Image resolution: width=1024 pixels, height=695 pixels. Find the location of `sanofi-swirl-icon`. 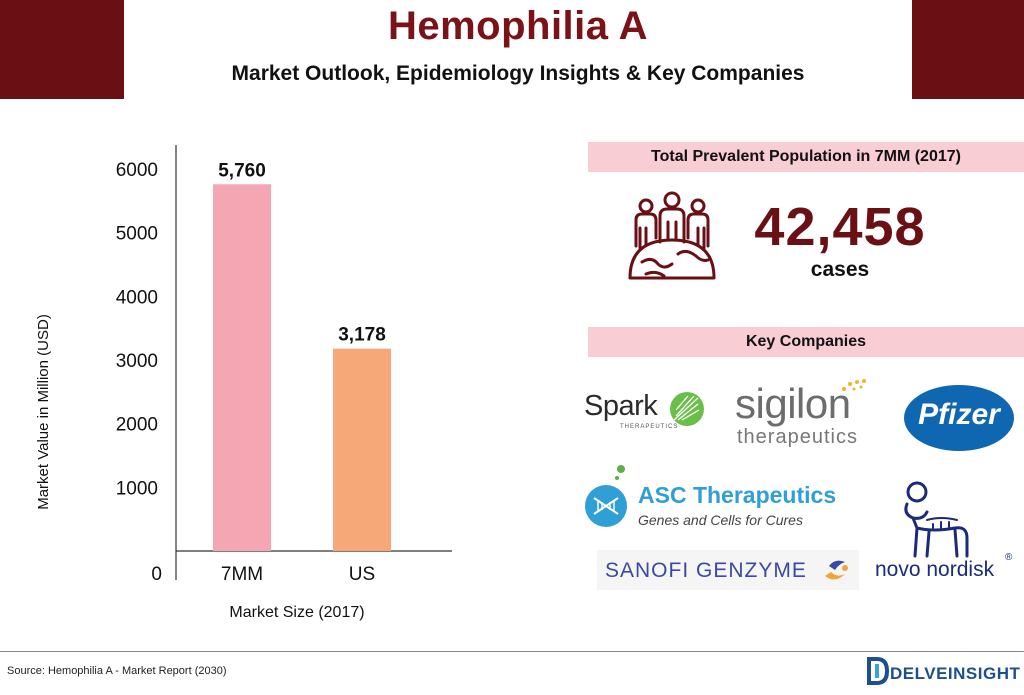

sanofi-swirl-icon is located at coordinates (836, 570).